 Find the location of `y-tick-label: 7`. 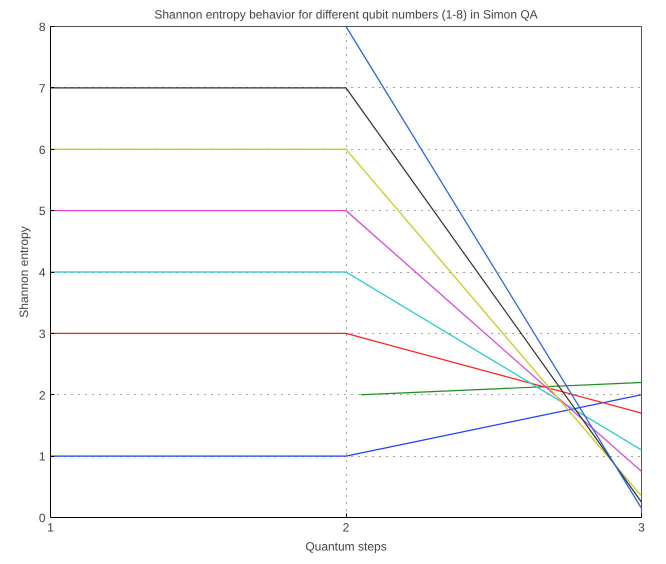

y-tick-label: 7 is located at coordinates (42, 88).